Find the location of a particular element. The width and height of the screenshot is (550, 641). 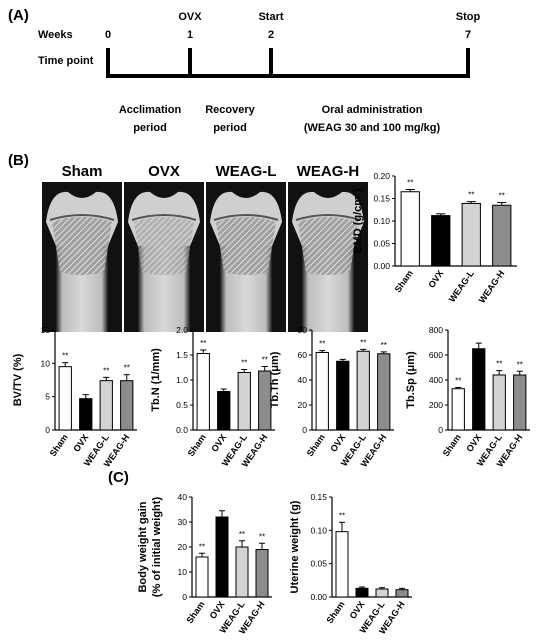

period-oral-line2: (WEAG 30 and 100 mg/kg) is located at coordinates (372, 128).